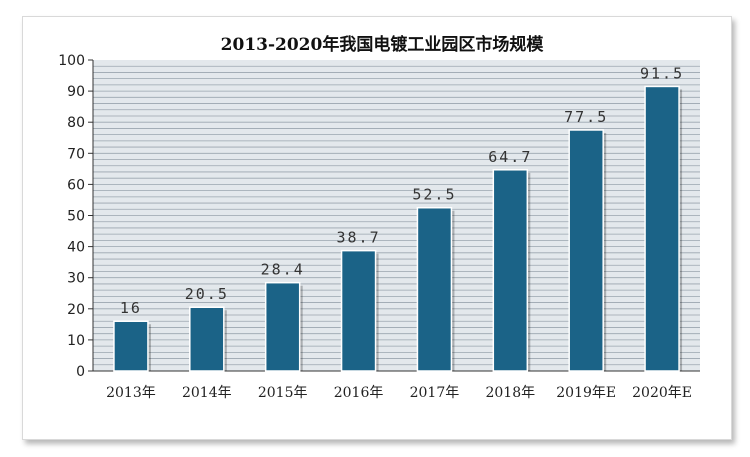 The height and width of the screenshot is (457, 750). What do you see at coordinates (207, 294) in the screenshot?
I see `data-label: 20.5` at bounding box center [207, 294].